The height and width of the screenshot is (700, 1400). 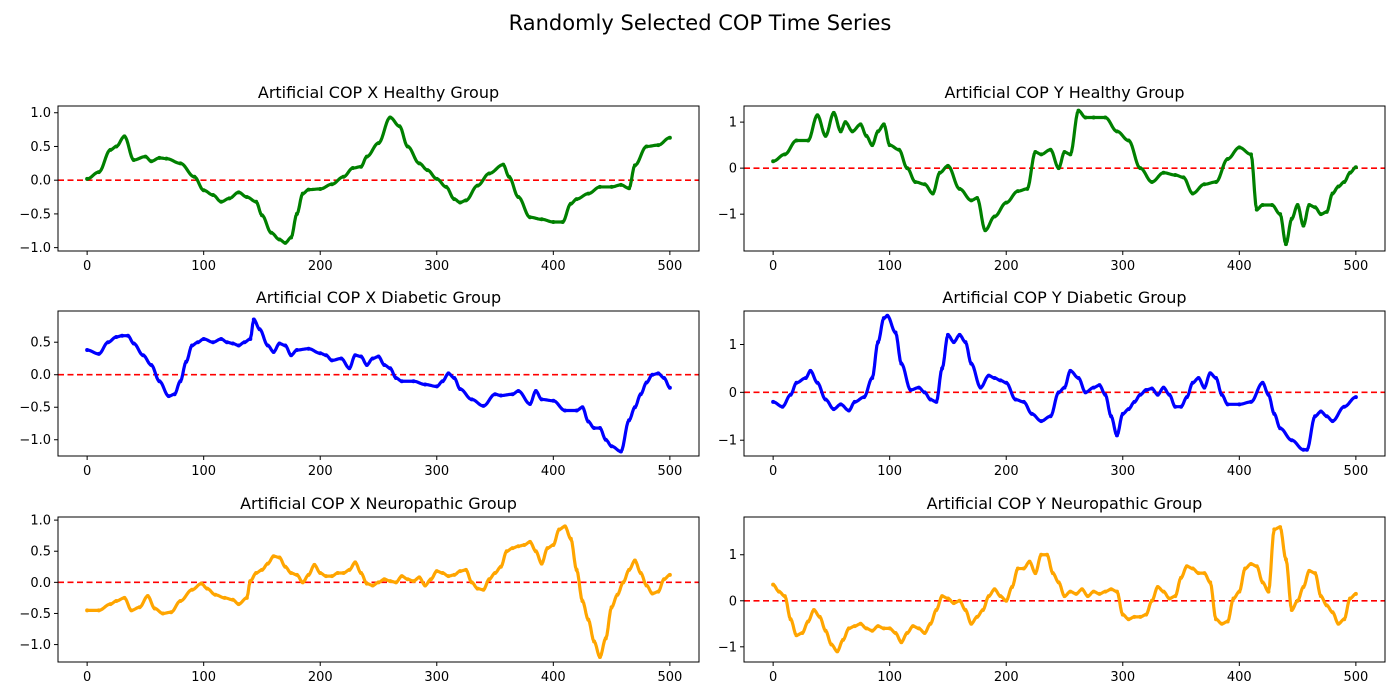 What do you see at coordinates (773, 471) in the screenshot?
I see `x-tick-label: 0` at bounding box center [773, 471].